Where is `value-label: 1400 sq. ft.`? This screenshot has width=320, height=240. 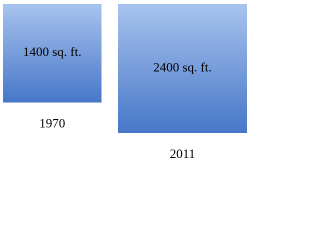 value-label: 1400 sq. ft. is located at coordinates (52, 51).